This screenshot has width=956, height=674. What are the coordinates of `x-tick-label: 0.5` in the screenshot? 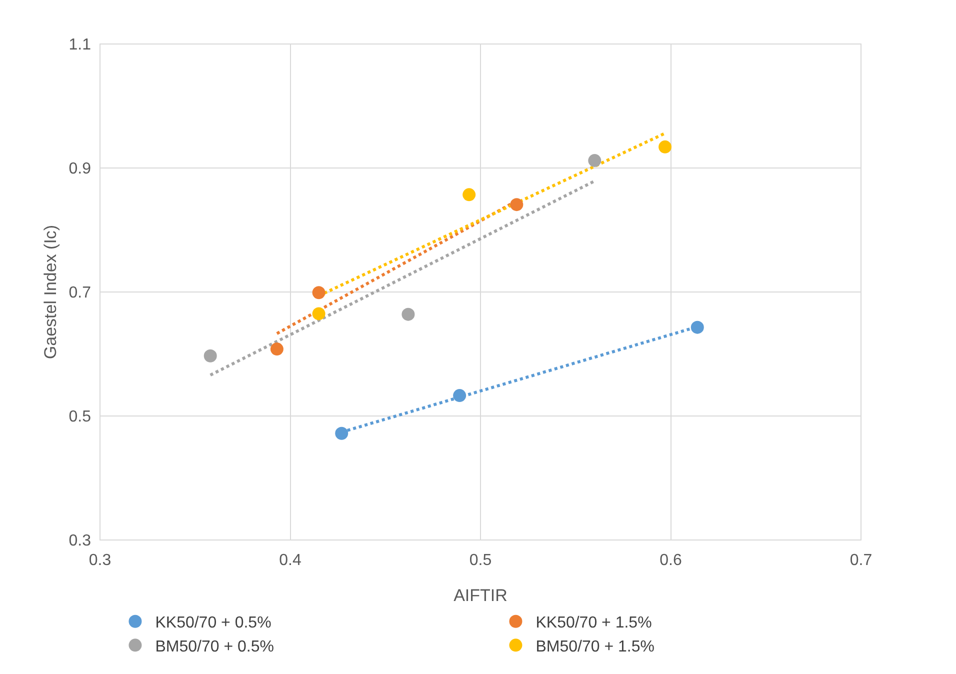 It's located at (480, 560).